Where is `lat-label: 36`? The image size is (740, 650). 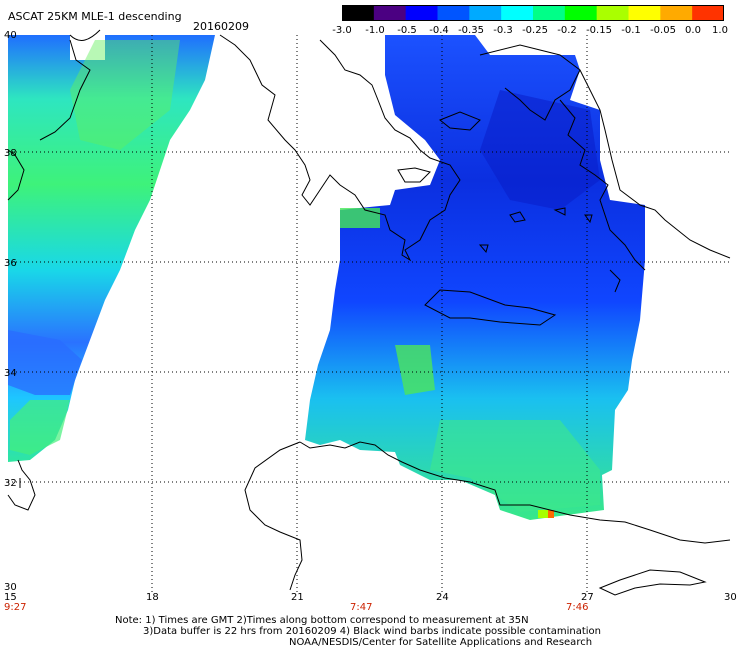 lat-label: 36 is located at coordinates (10, 263).